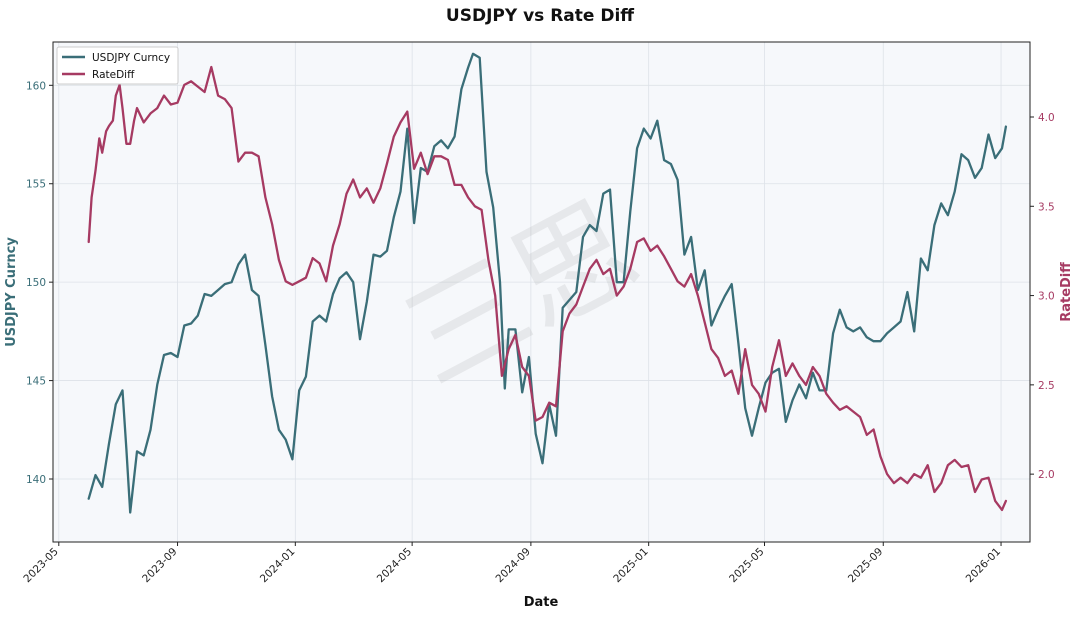 The height and width of the screenshot is (617, 1080). What do you see at coordinates (747, 566) in the screenshot?
I see `x-tick-label: 2025-05` at bounding box center [747, 566].